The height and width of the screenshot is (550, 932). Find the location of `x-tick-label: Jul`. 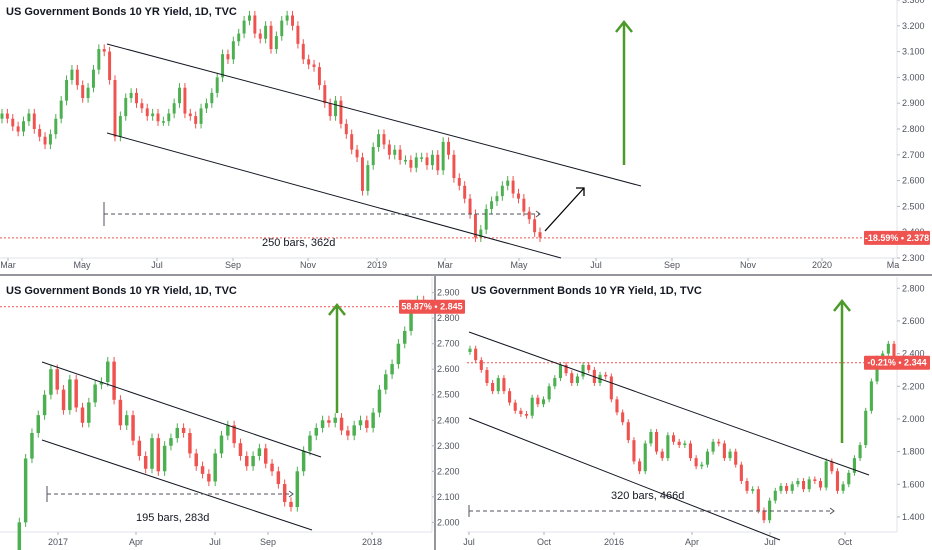

x-tick-label: Jul is located at coordinates (596, 265).